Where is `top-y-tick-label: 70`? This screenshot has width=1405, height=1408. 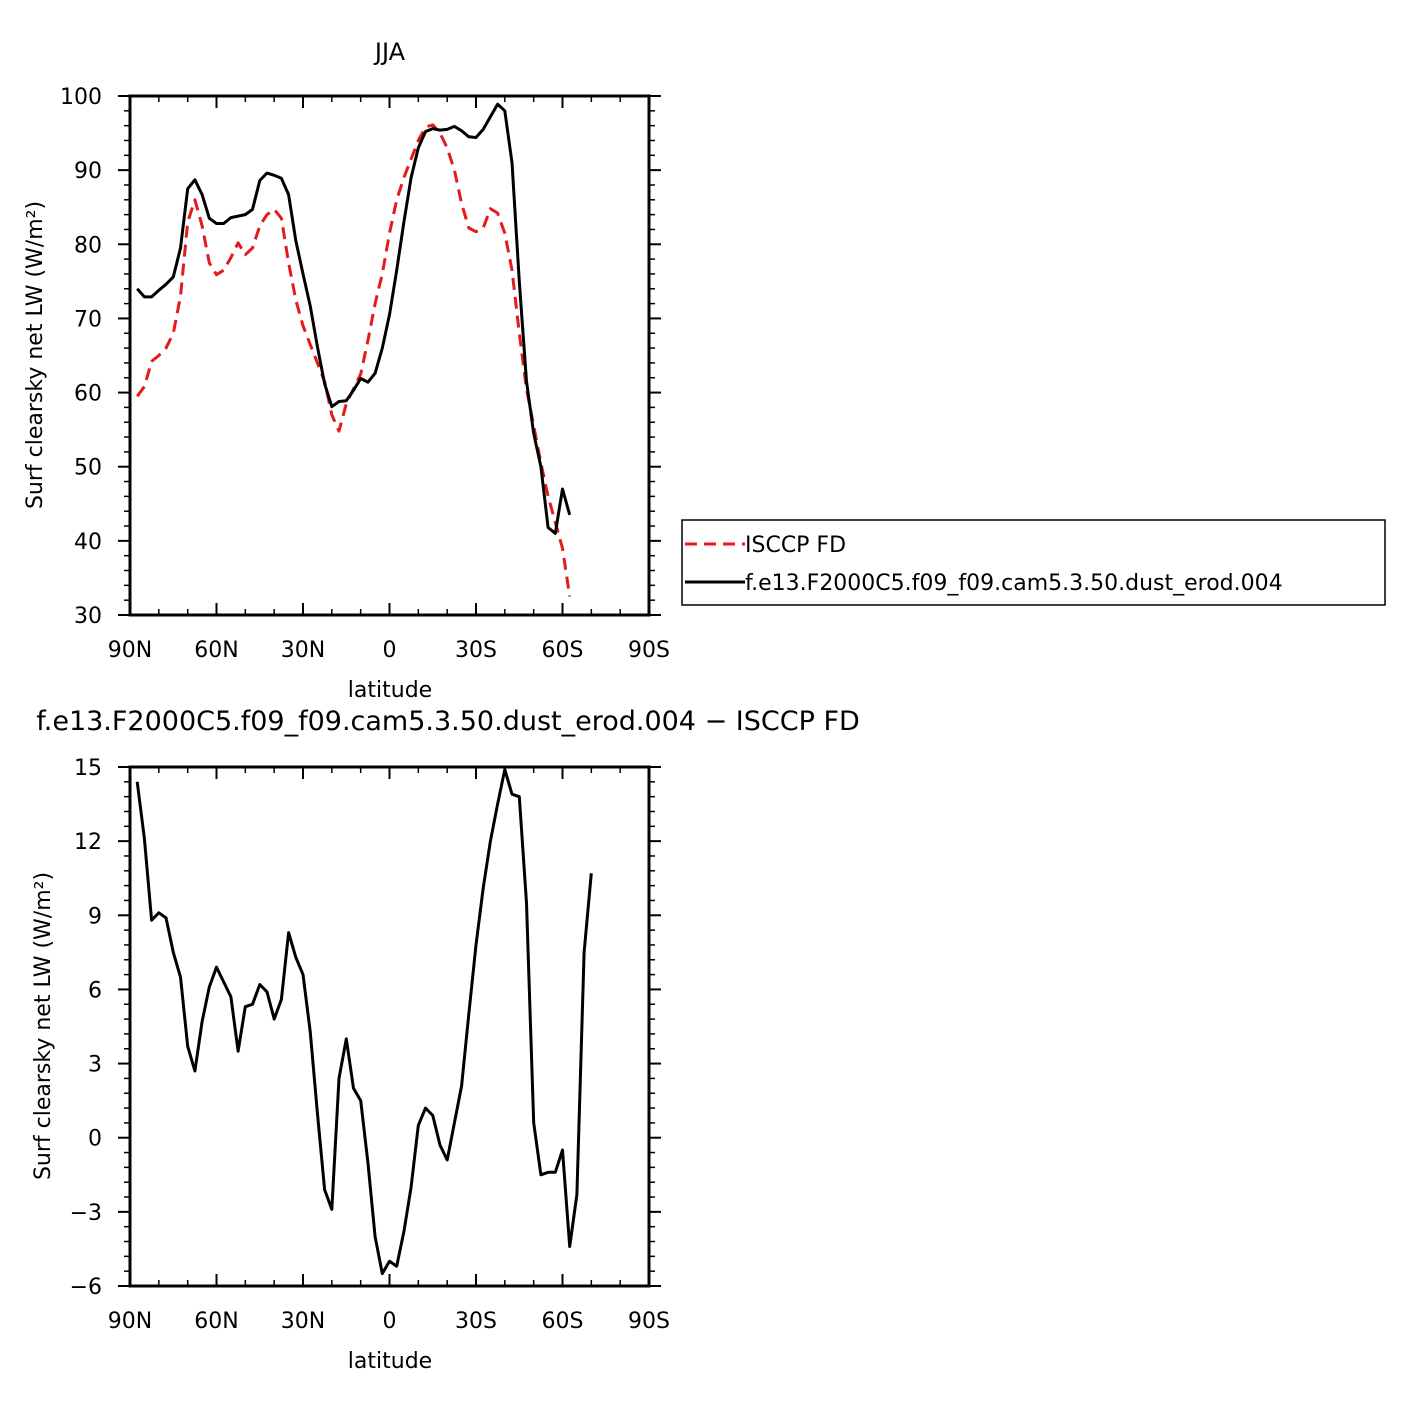 top-y-tick-label: 70 is located at coordinates (88, 319).